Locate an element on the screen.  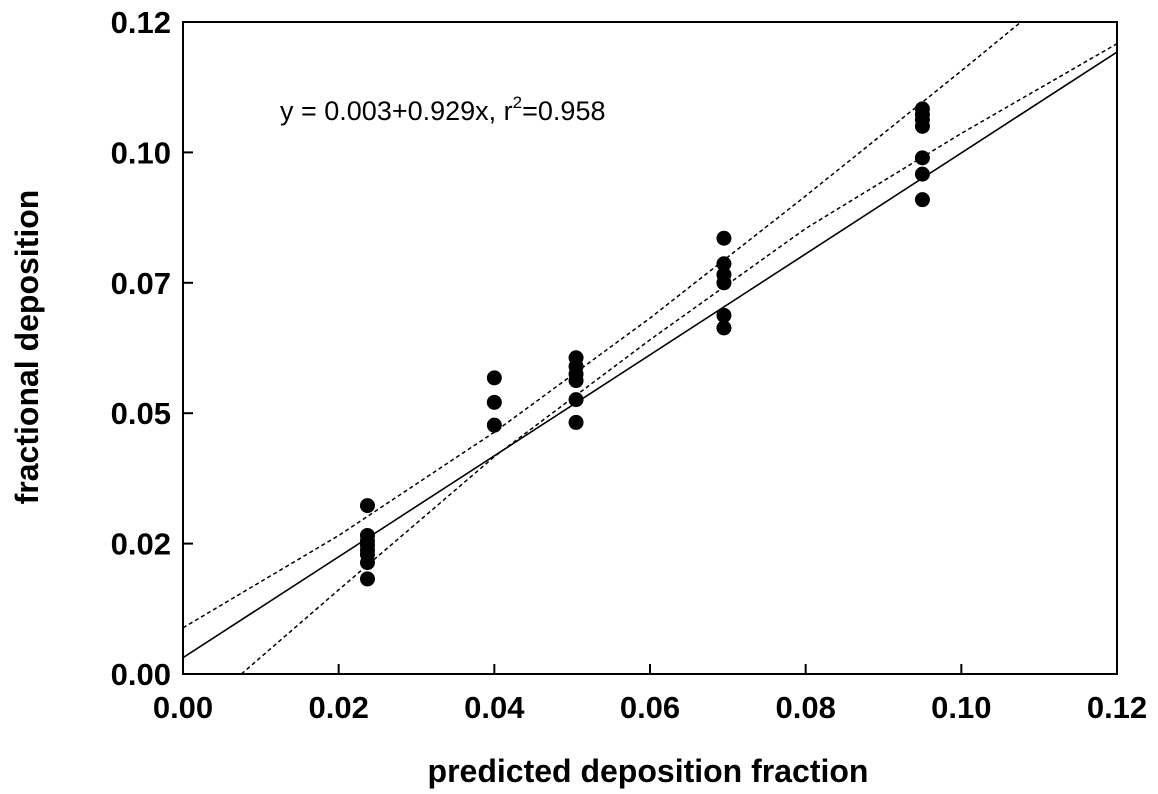
x-tick-label: 0.10 is located at coordinates (961, 707).